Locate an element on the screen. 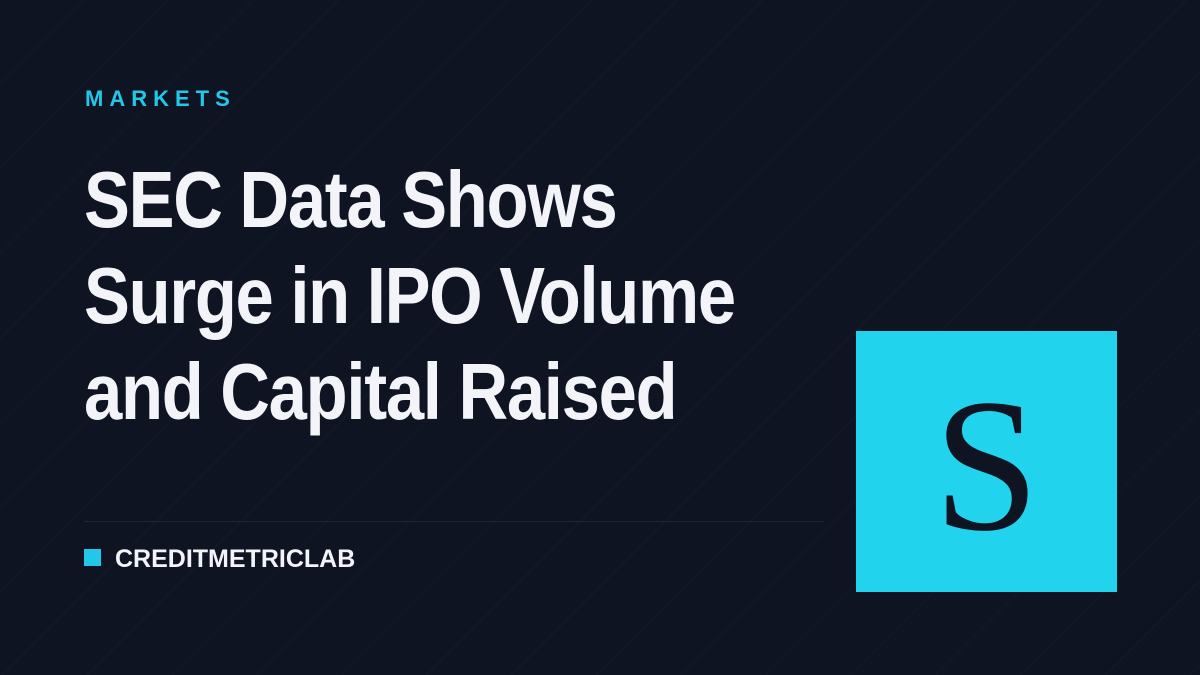 Image resolution: width=1200 pixels, height=675 pixels. headline-line: and Capital Raised is located at coordinates (381, 391).